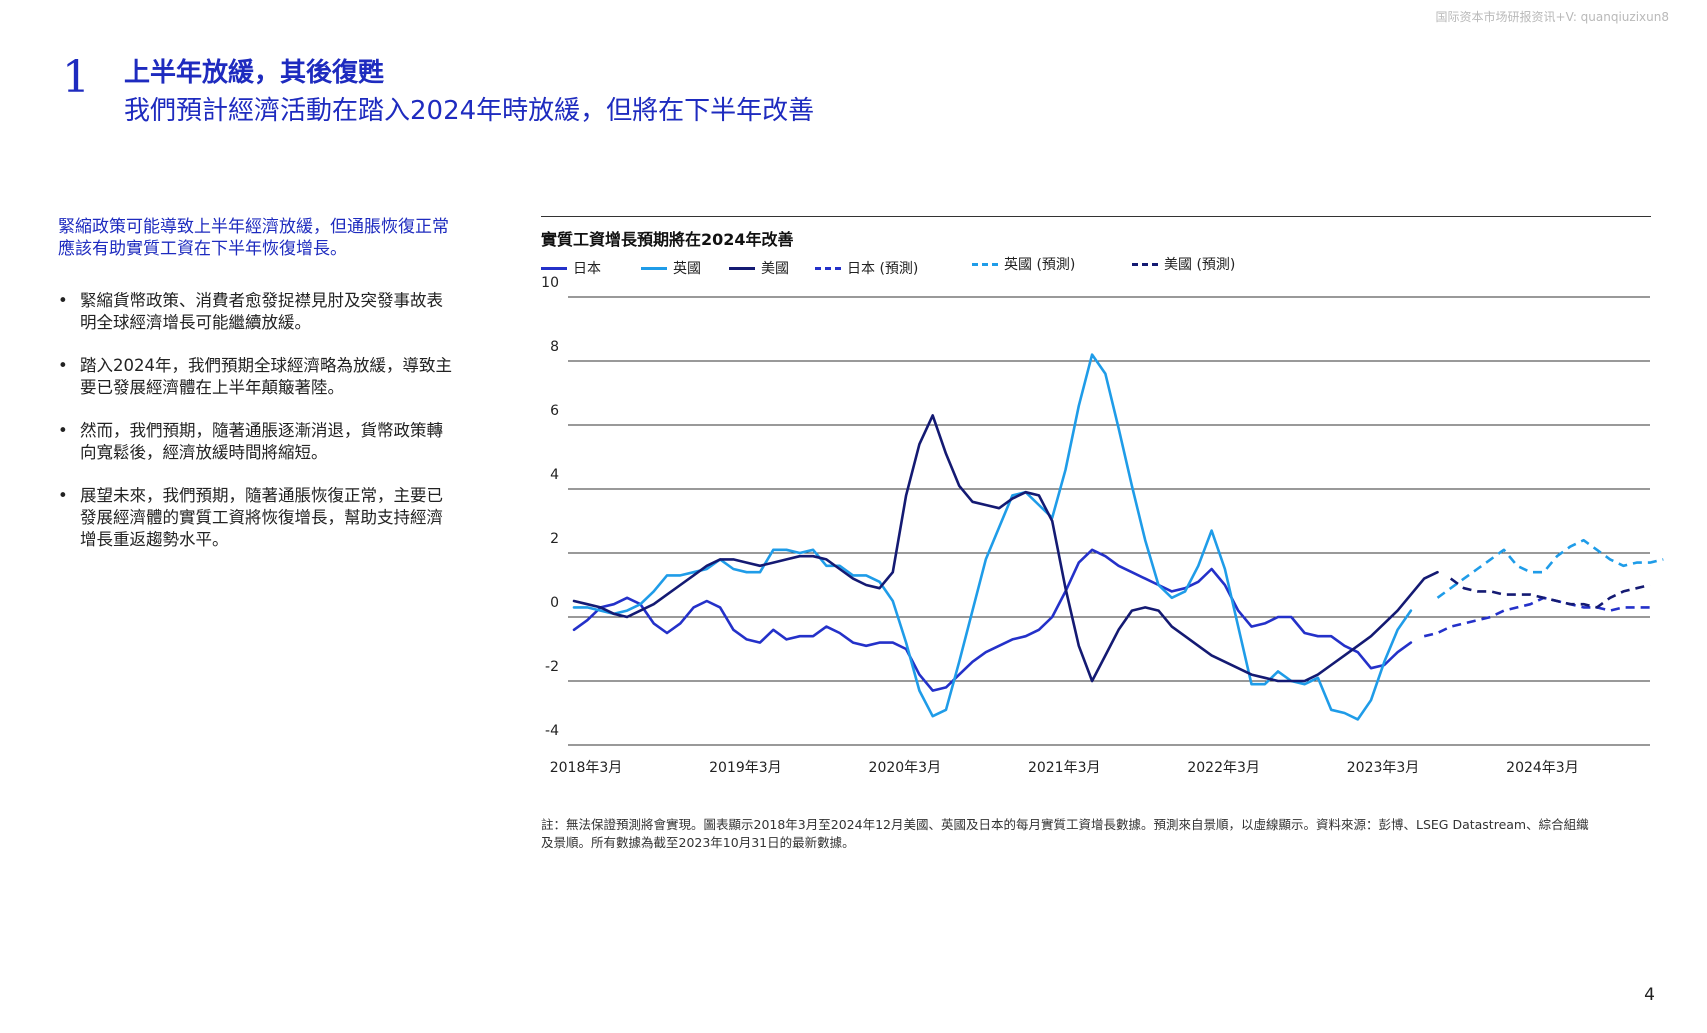 Image resolution: width=1707 pixels, height=1033 pixels. What do you see at coordinates (1552, 17) in the screenshot?
I see `watermark: 国际资本市场研报资讯+V: quanqiuzixun8` at bounding box center [1552, 17].